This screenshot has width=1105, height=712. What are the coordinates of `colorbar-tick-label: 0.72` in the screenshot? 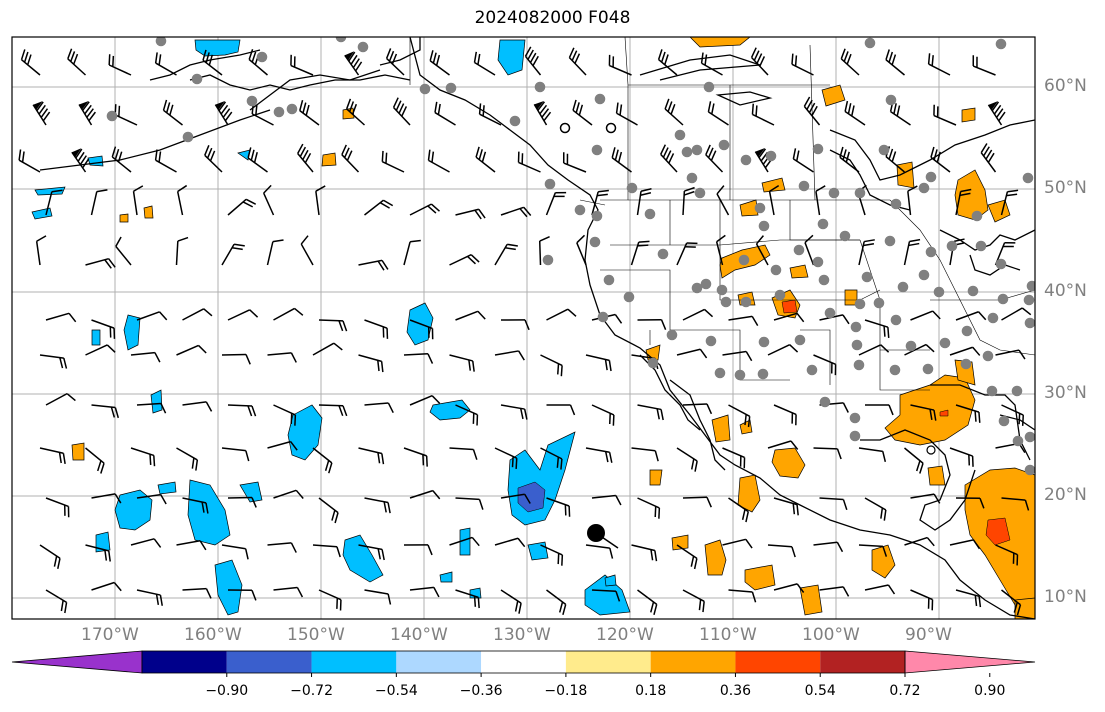 It's located at (905, 691).